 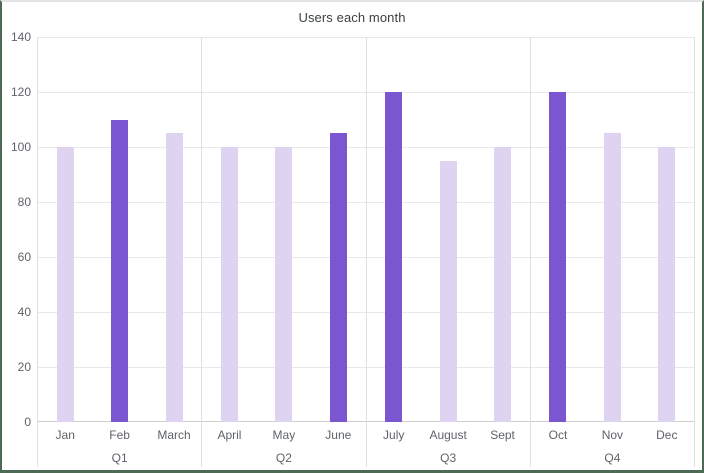 What do you see at coordinates (502, 435) in the screenshot?
I see `month-label-sept: Sept` at bounding box center [502, 435].